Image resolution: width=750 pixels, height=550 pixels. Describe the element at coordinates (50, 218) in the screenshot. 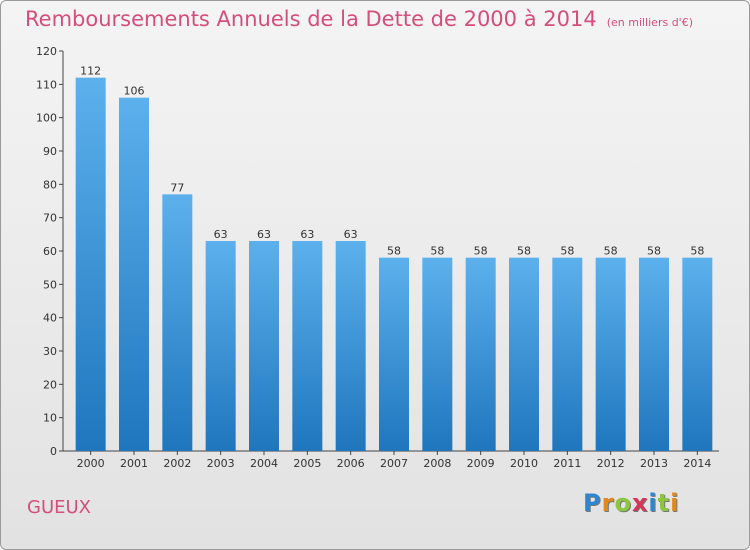

I see `y-tick-label: 70` at that location.